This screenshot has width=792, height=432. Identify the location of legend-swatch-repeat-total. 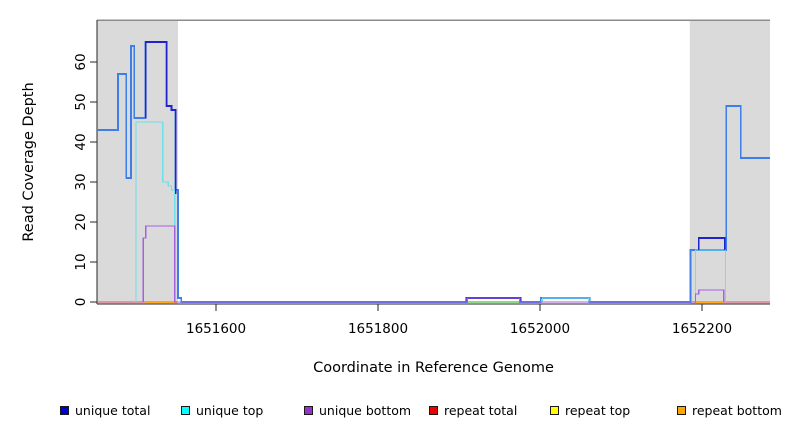
(433, 410).